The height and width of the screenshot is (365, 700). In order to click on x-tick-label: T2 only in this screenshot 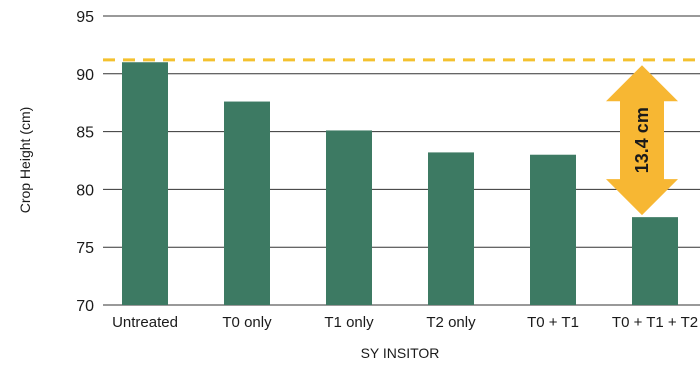, I will do `click(451, 322)`.